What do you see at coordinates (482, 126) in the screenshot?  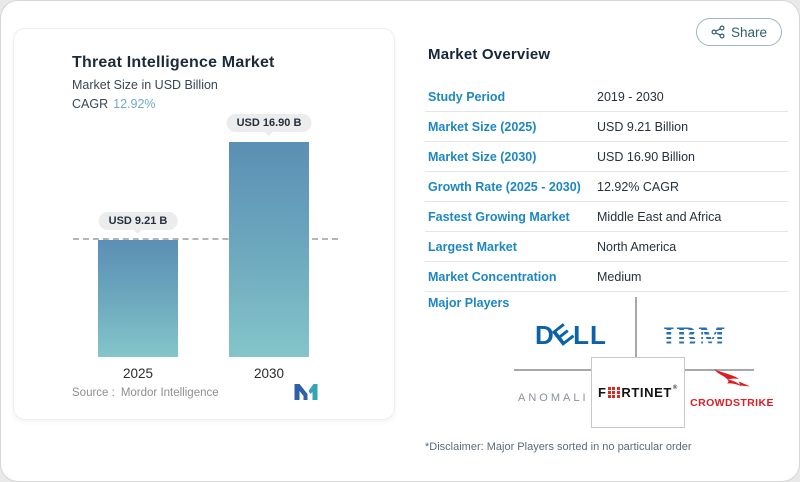 I see `row-label: Market Size (2025)` at bounding box center [482, 126].